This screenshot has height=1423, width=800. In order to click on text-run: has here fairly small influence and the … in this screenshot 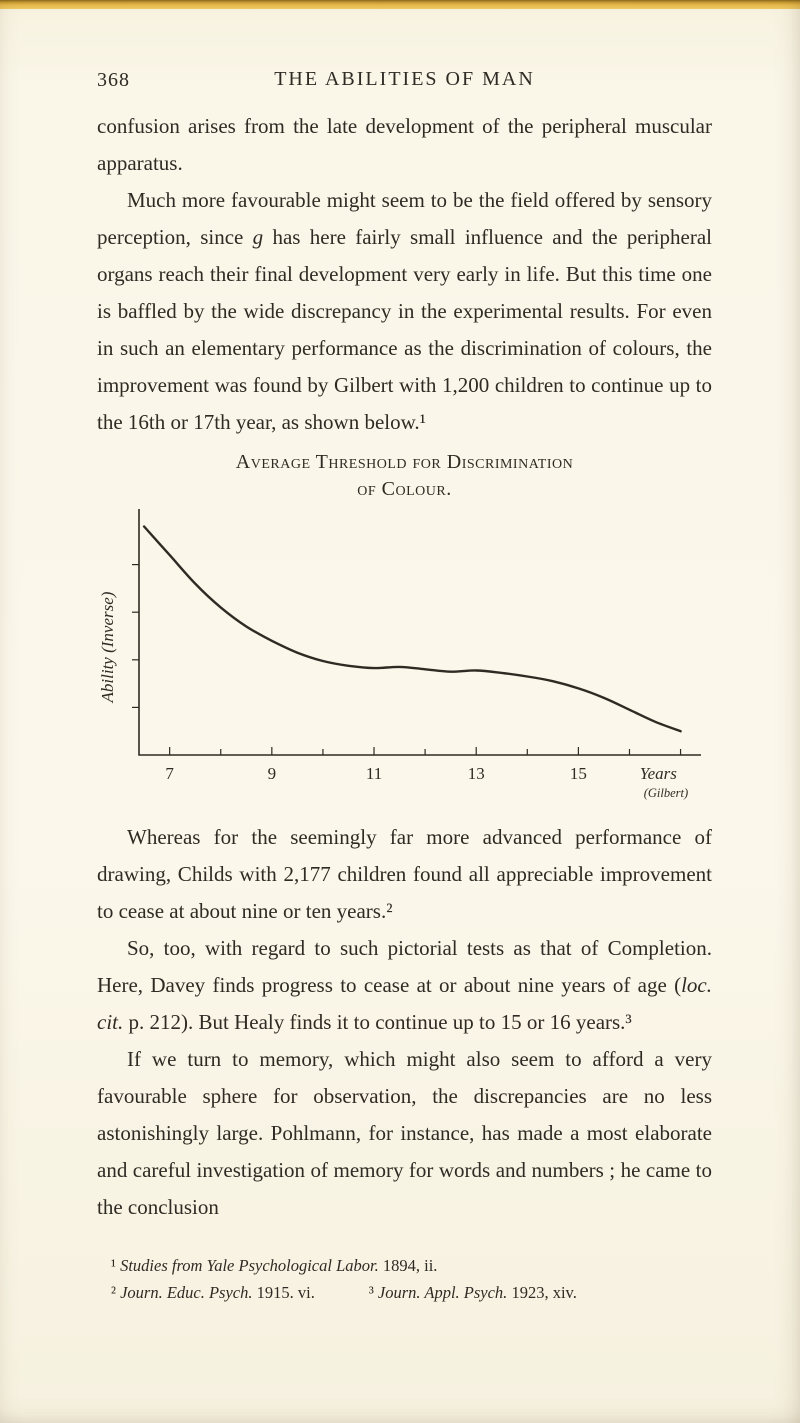, I will do `click(404, 329)`.